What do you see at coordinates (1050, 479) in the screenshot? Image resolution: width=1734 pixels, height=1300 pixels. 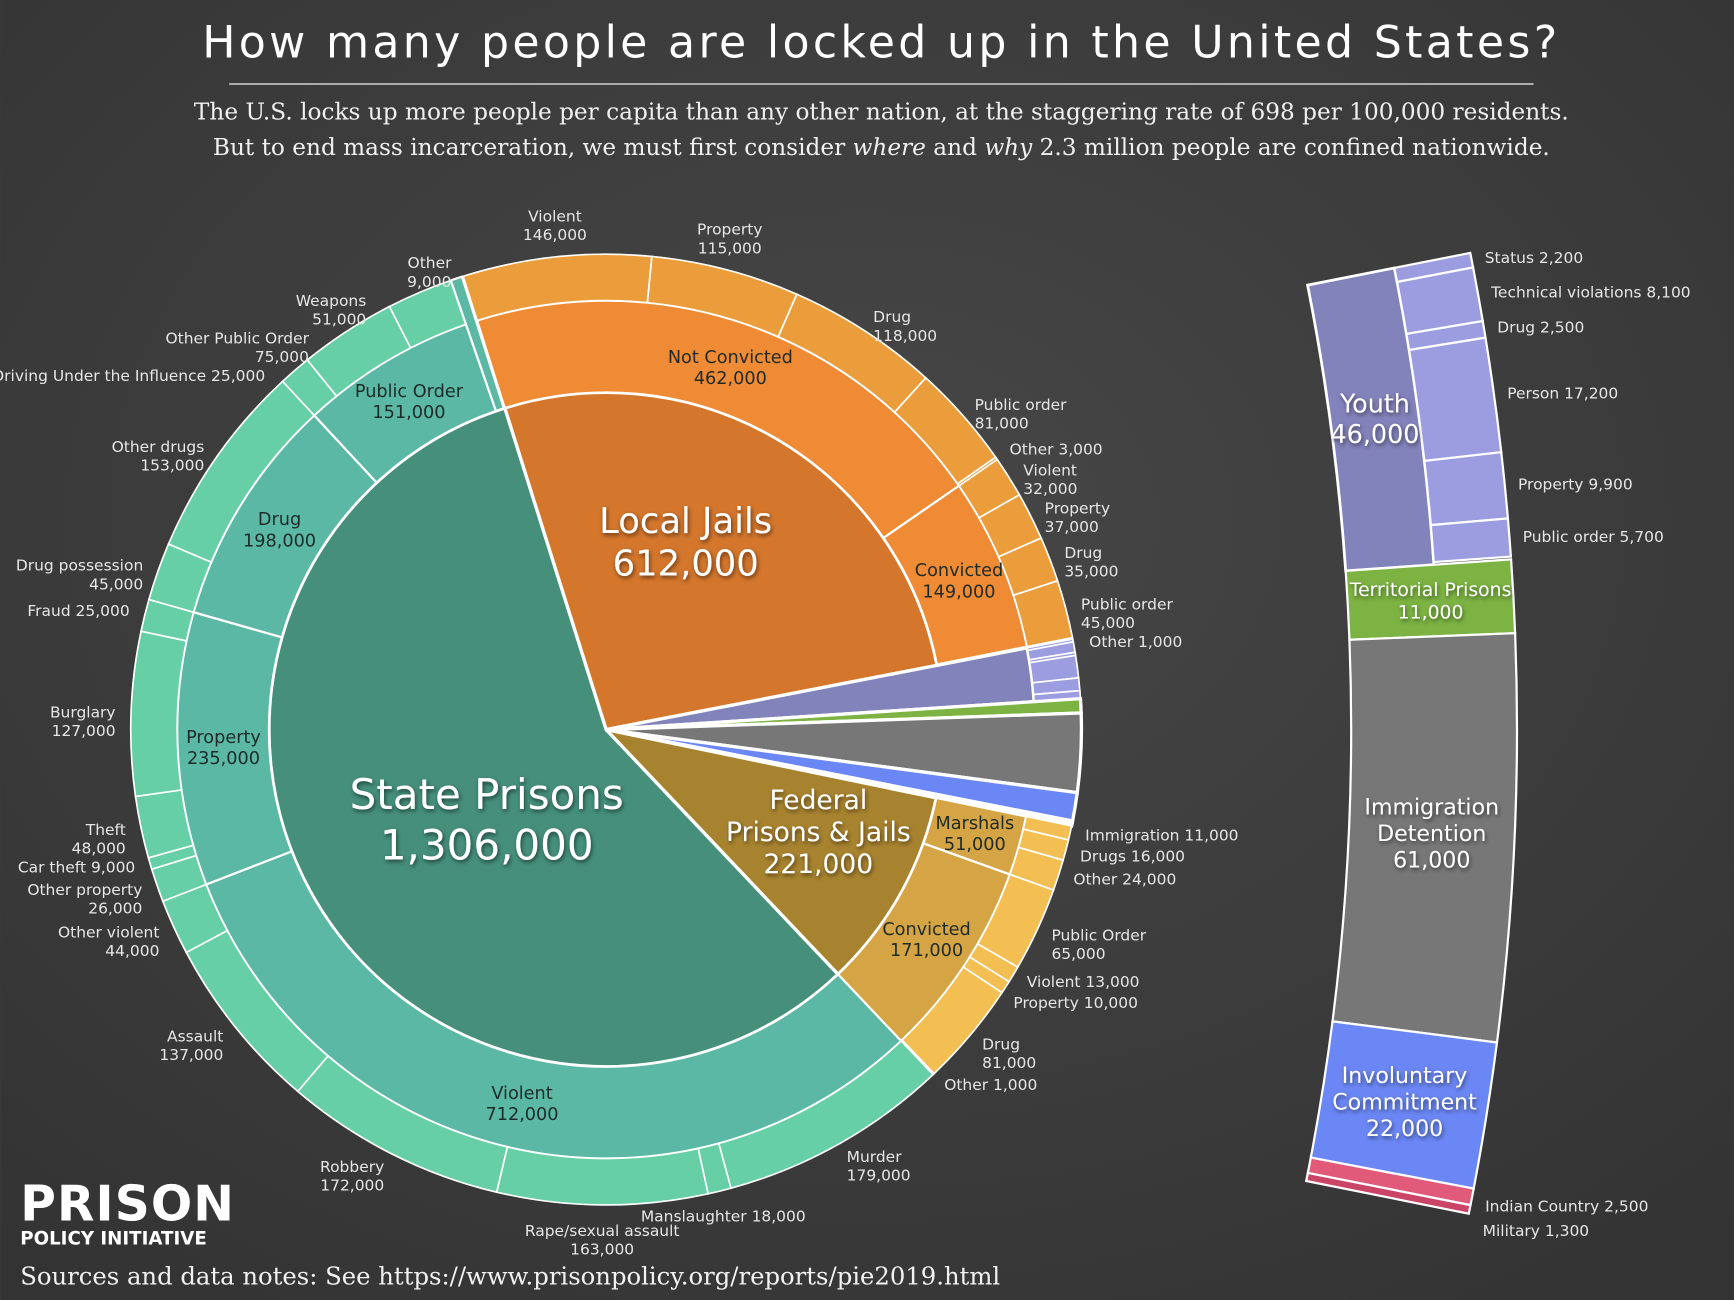 I see `outer-label-violent: Violent 32,000` at bounding box center [1050, 479].